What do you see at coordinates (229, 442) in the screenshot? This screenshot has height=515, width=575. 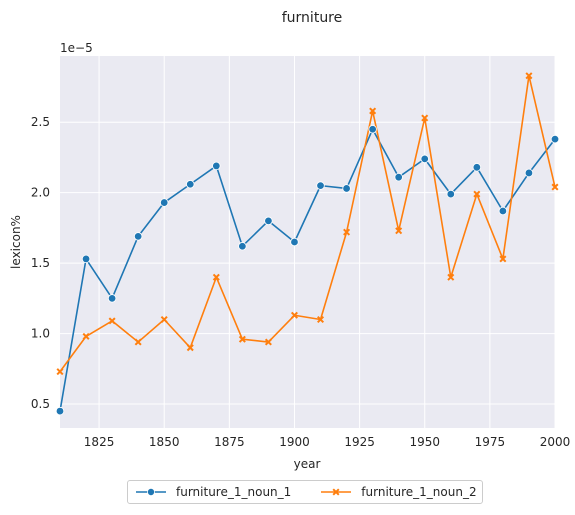 I see `x-tick-label: 1875` at bounding box center [229, 442].